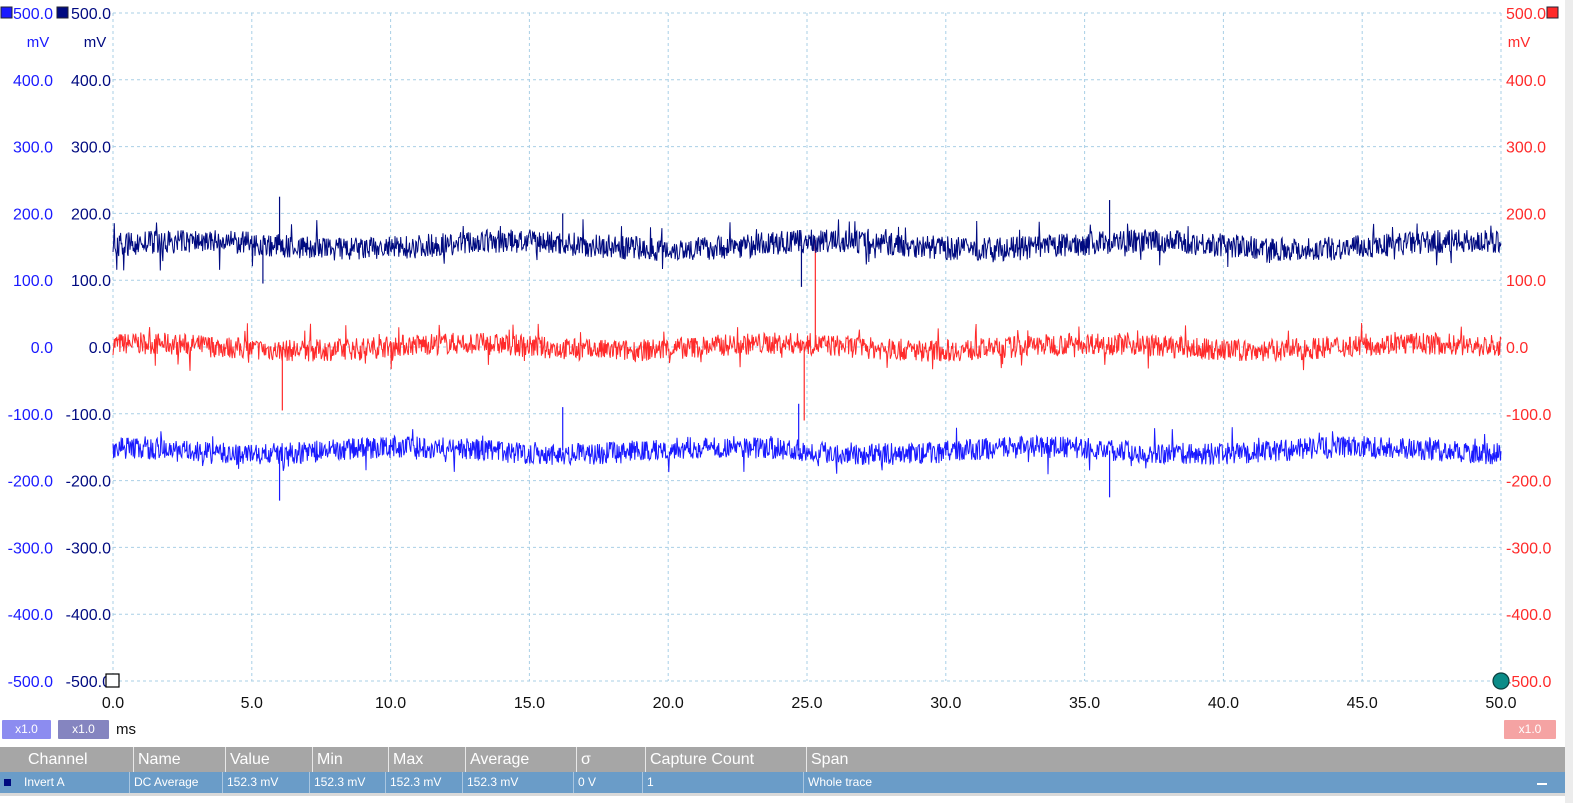 The image size is (1573, 803). Describe the element at coordinates (699, 759) in the screenshot. I see `header-capture-count: Capture Count` at that location.